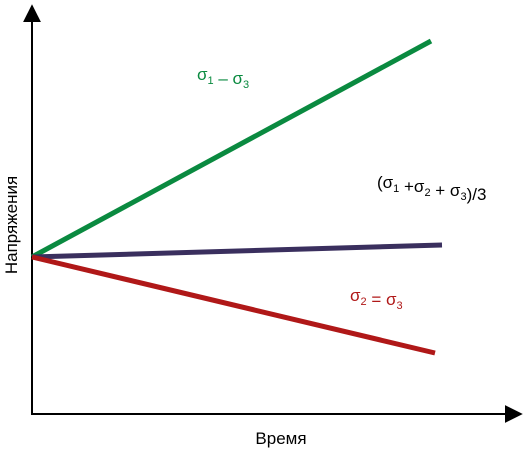 This screenshot has width=527, height=449. Describe the element at coordinates (412, 186) in the screenshot. I see `label-text: +σ` at that location.